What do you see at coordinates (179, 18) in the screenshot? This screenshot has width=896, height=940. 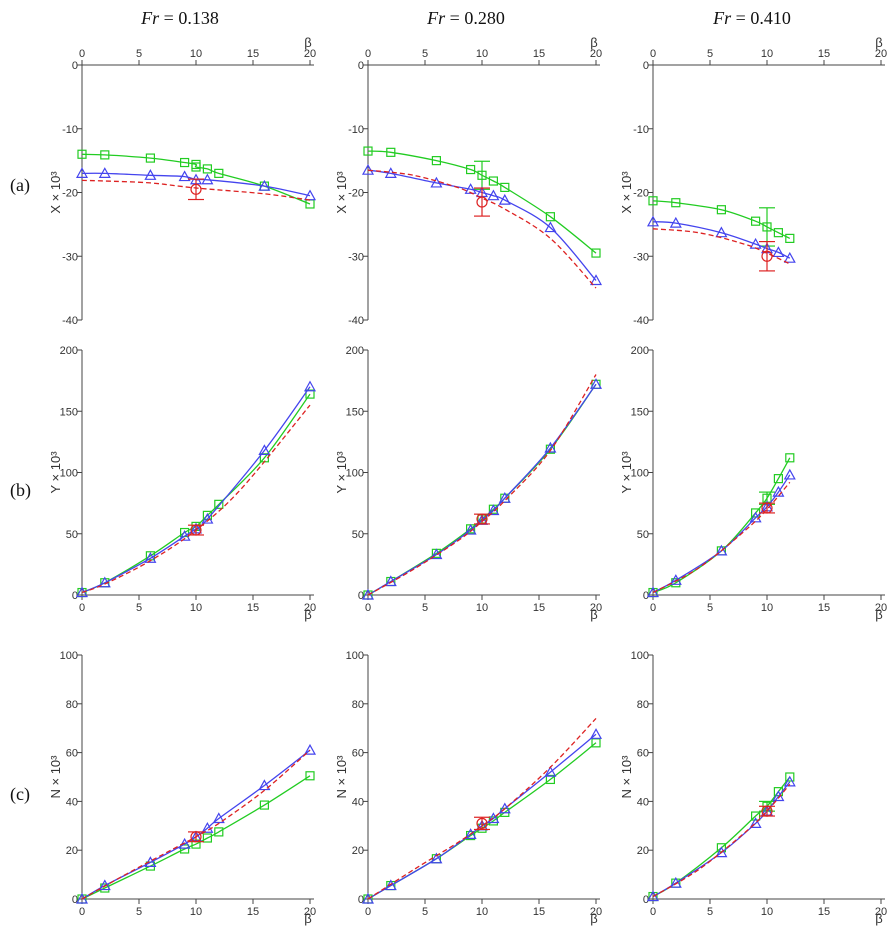 I see `column-title-1: Fr = 0.138` at bounding box center [179, 18].